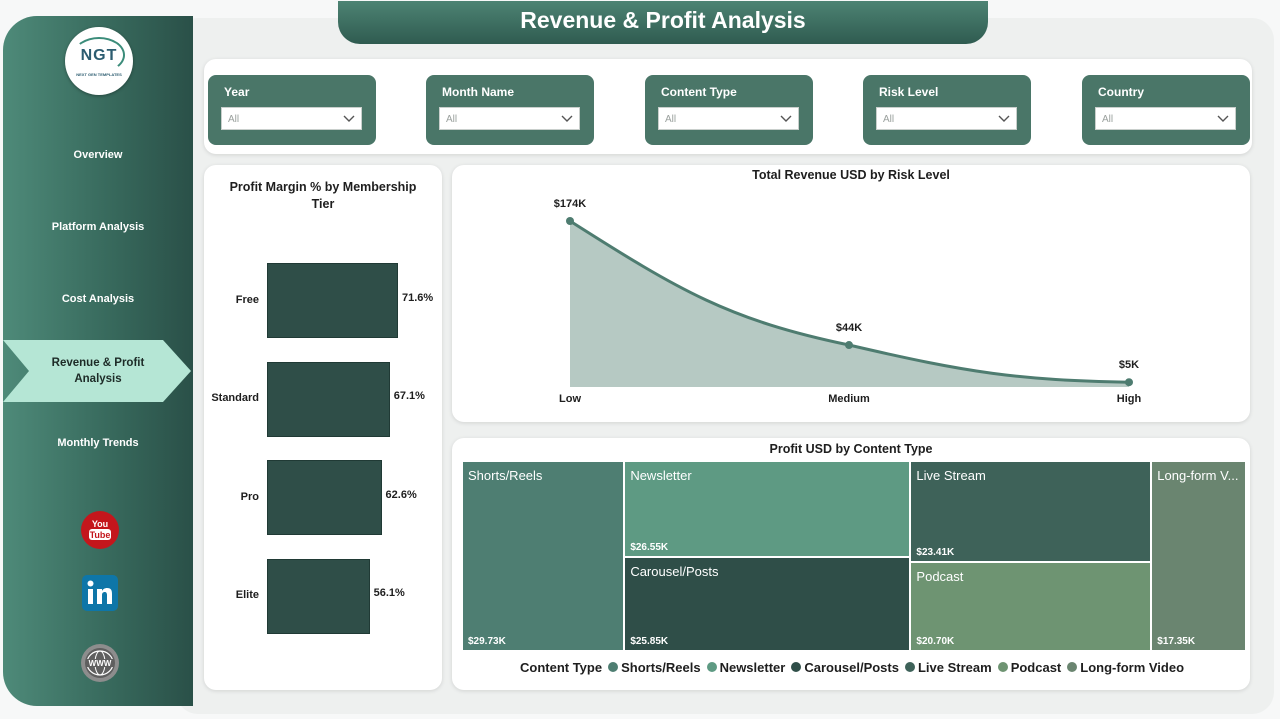 This screenshot has height=719, width=1280. Describe the element at coordinates (1125, 667) in the screenshot. I see `legend-item: Long-form Video` at that location.